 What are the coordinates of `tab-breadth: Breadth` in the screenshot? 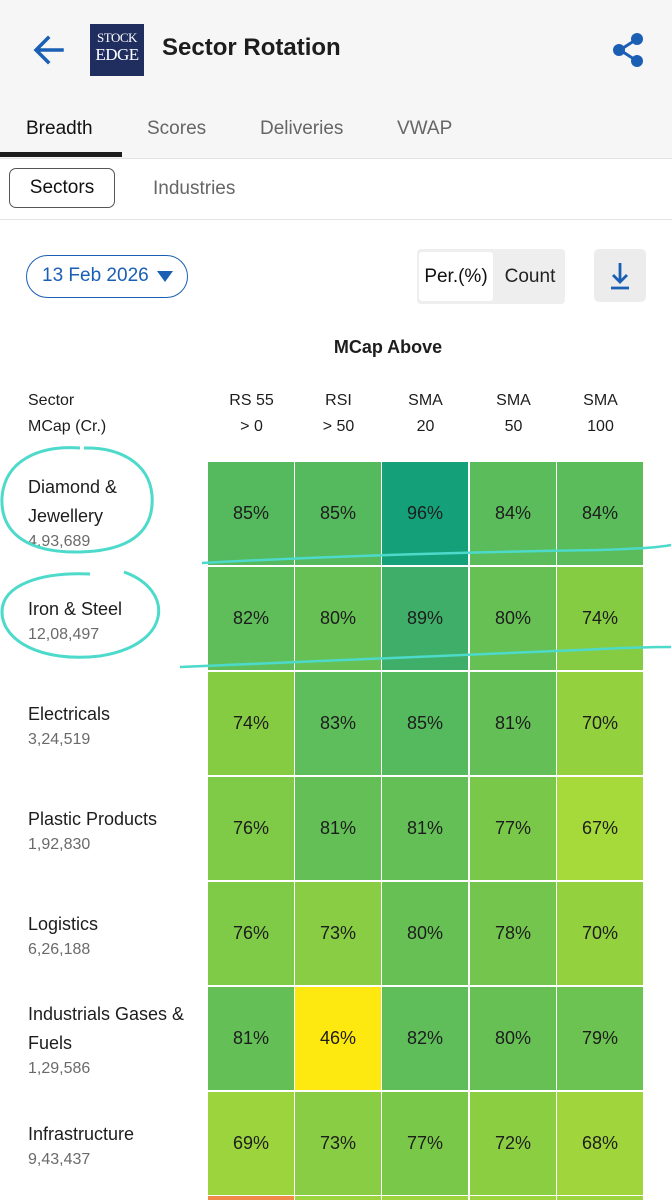 It's located at (59, 128).